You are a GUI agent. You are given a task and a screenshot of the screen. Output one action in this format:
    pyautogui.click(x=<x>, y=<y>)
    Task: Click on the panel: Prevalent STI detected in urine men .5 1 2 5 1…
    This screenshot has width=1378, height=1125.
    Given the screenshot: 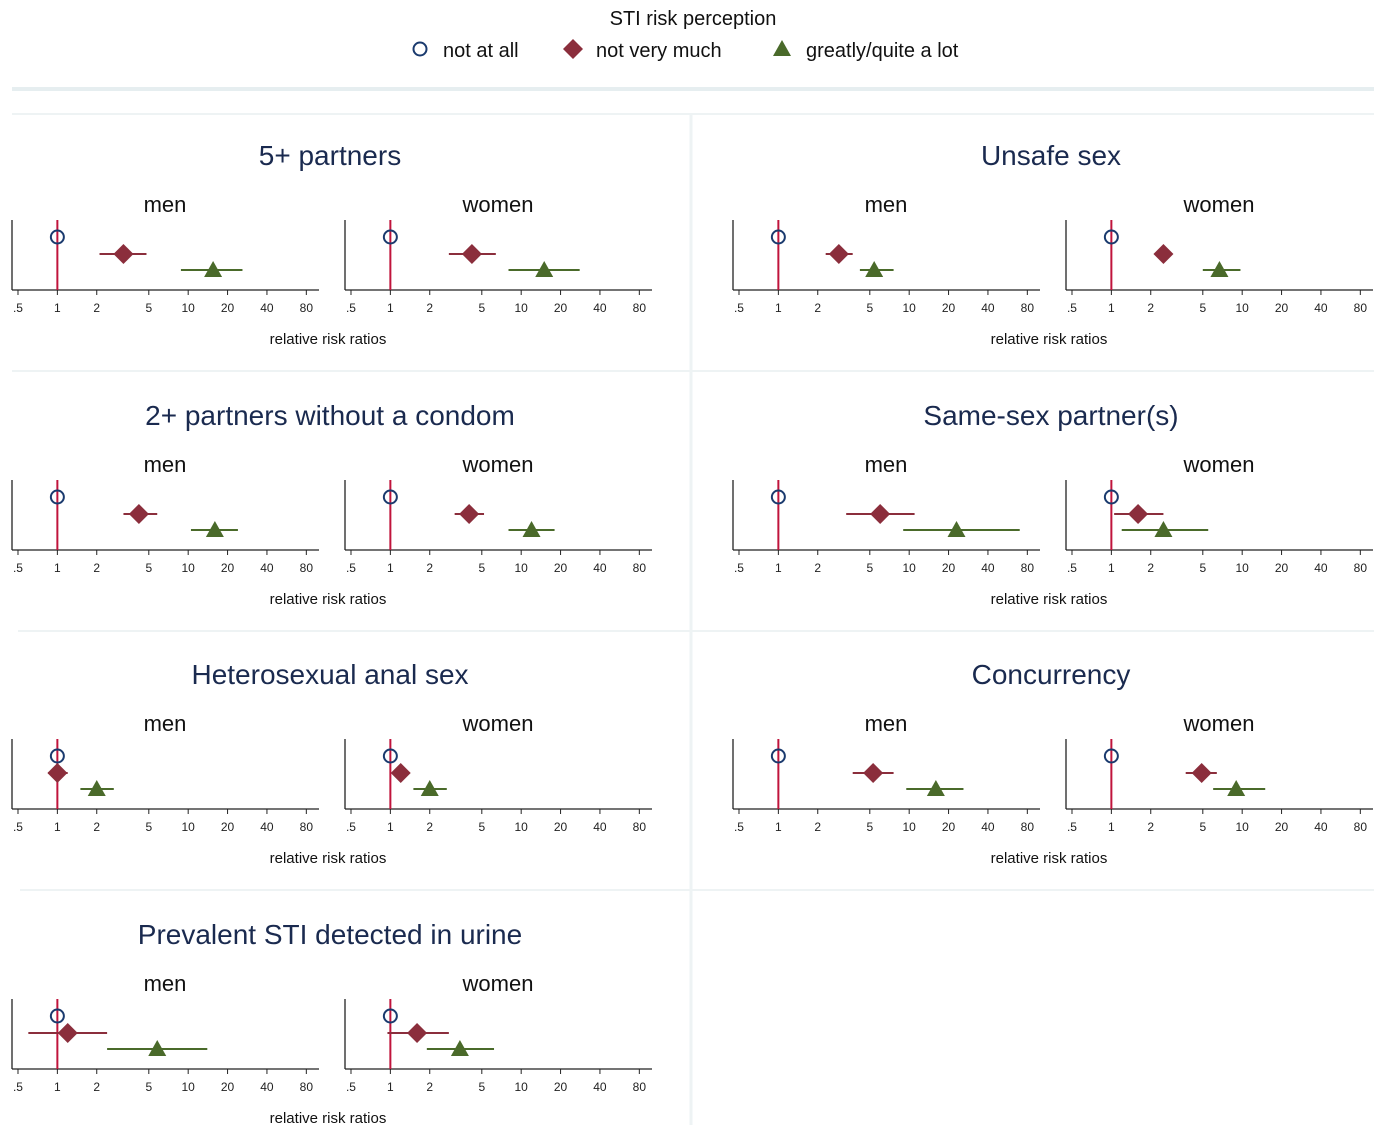 What is the action you would take?
    pyautogui.click(x=331, y=1022)
    